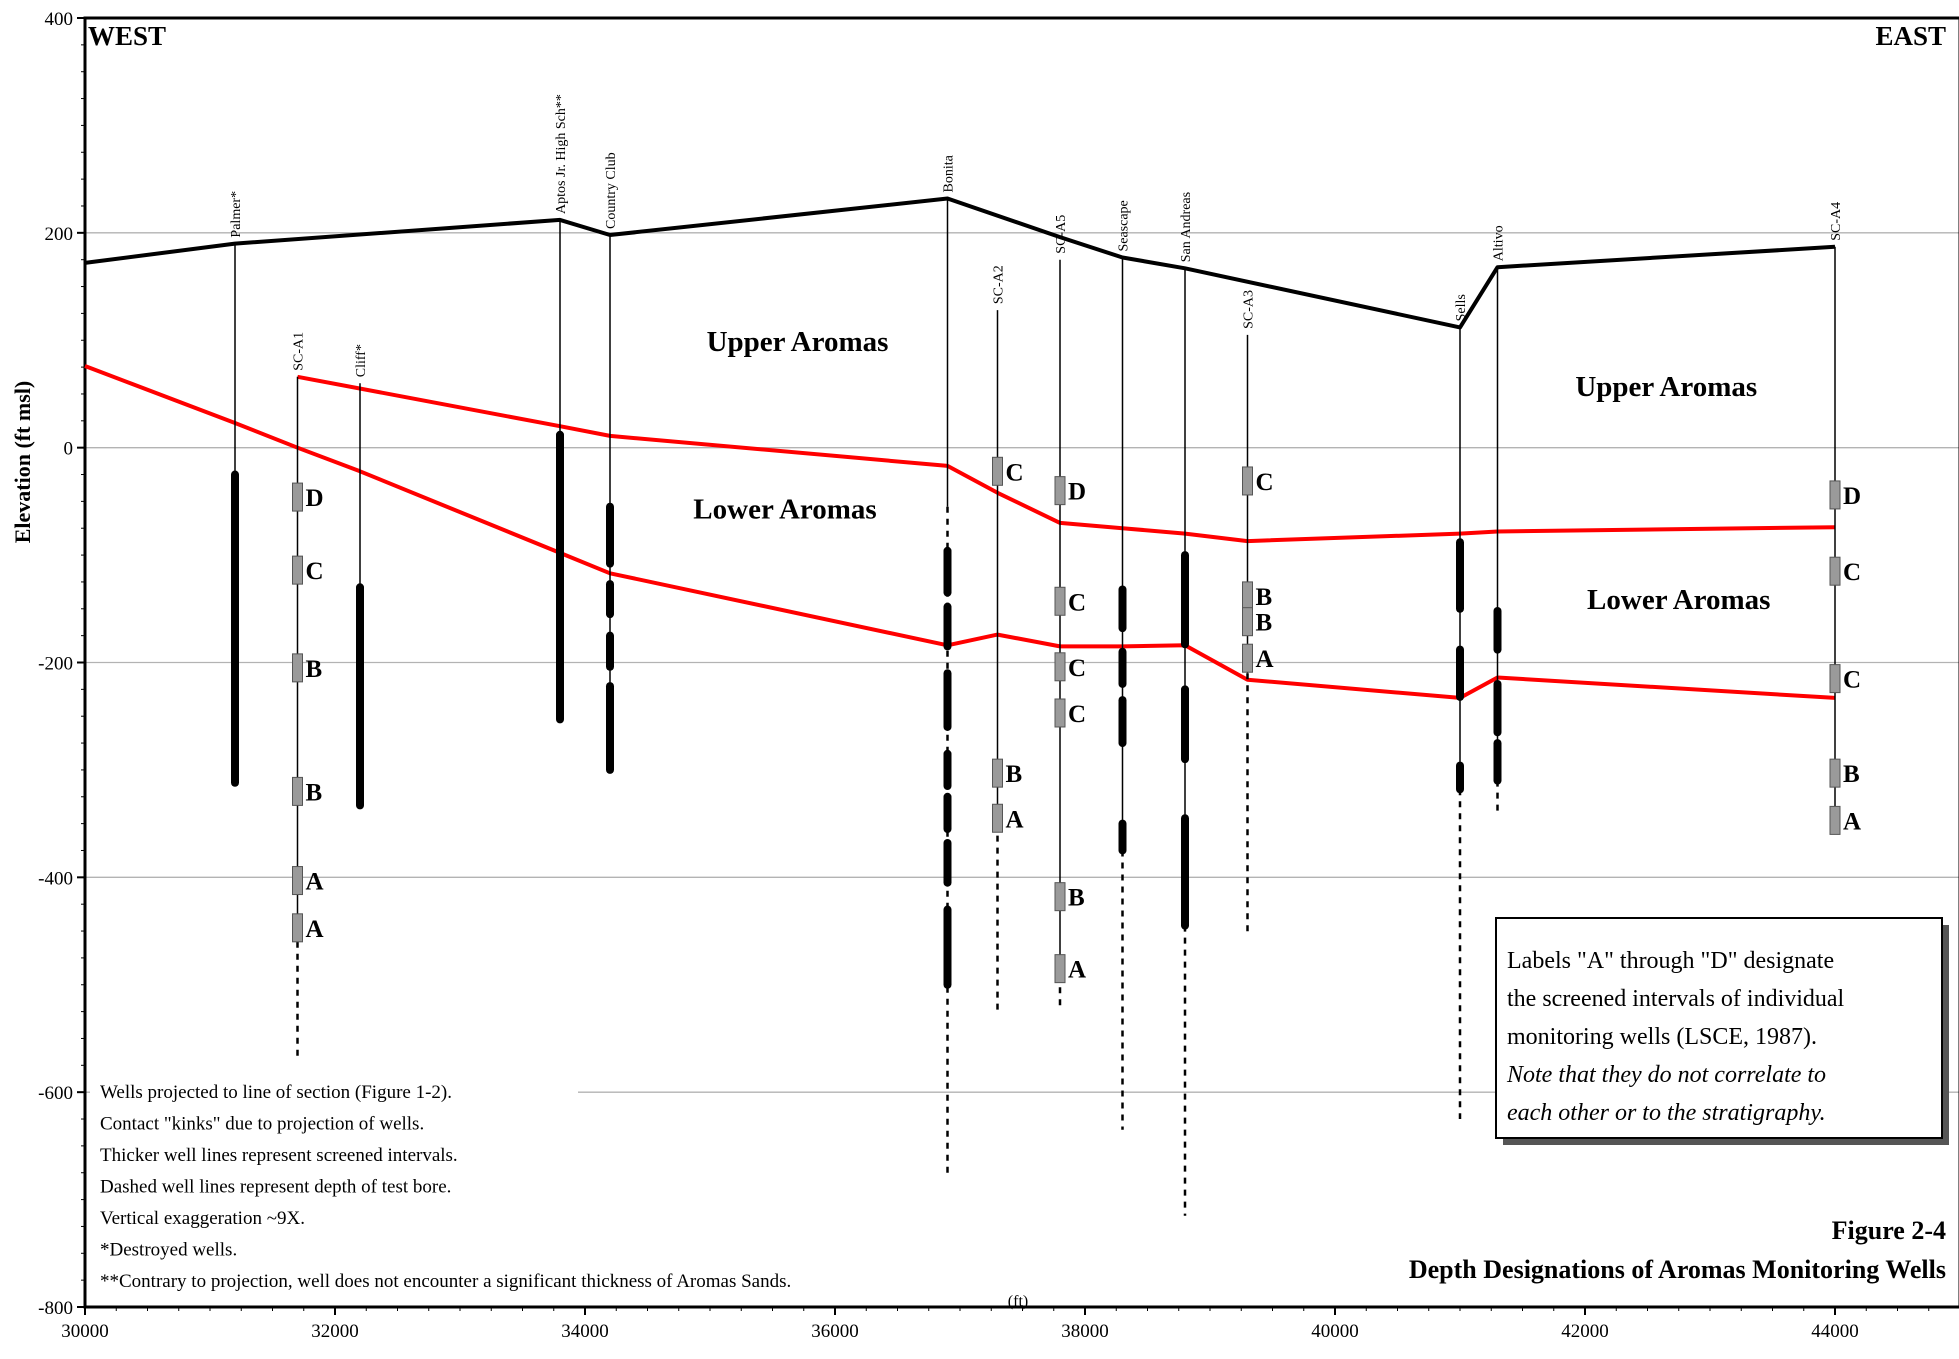 The height and width of the screenshot is (1359, 1959). I want to click on legend-line: monitoring wells (LSCE, 1987)., so click(1662, 1037).